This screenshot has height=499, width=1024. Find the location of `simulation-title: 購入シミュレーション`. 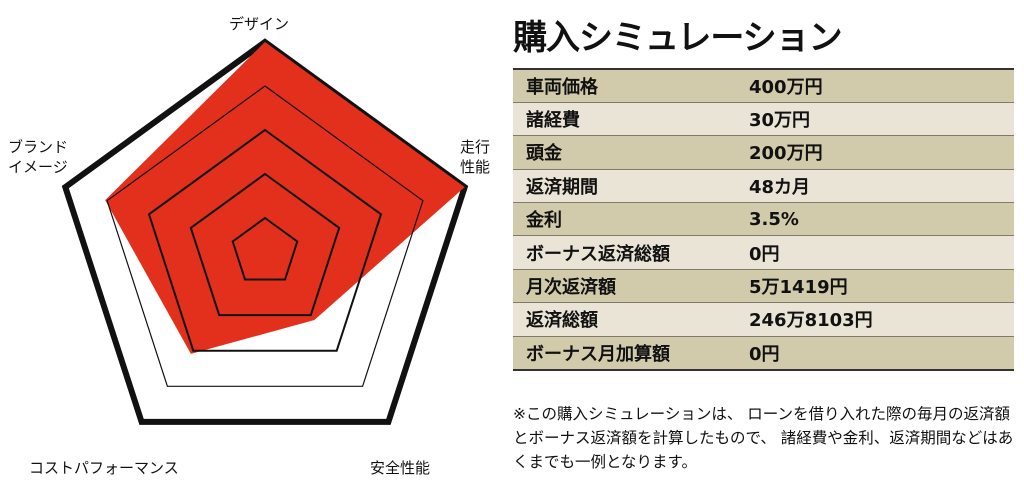

simulation-title: 購入シミュレーション is located at coordinates (678, 38).